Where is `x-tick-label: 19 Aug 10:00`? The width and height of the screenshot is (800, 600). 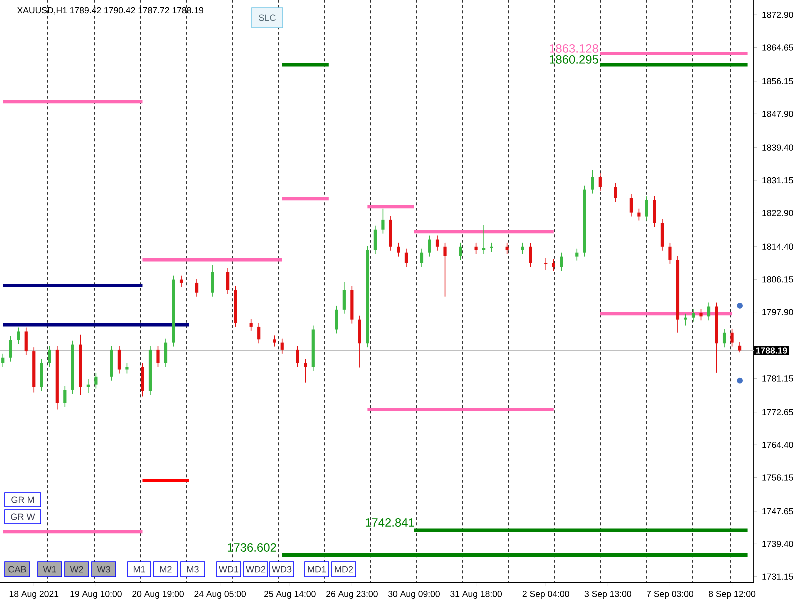
x-tick-label: 19 Aug 10:00 is located at coordinates (96, 595).